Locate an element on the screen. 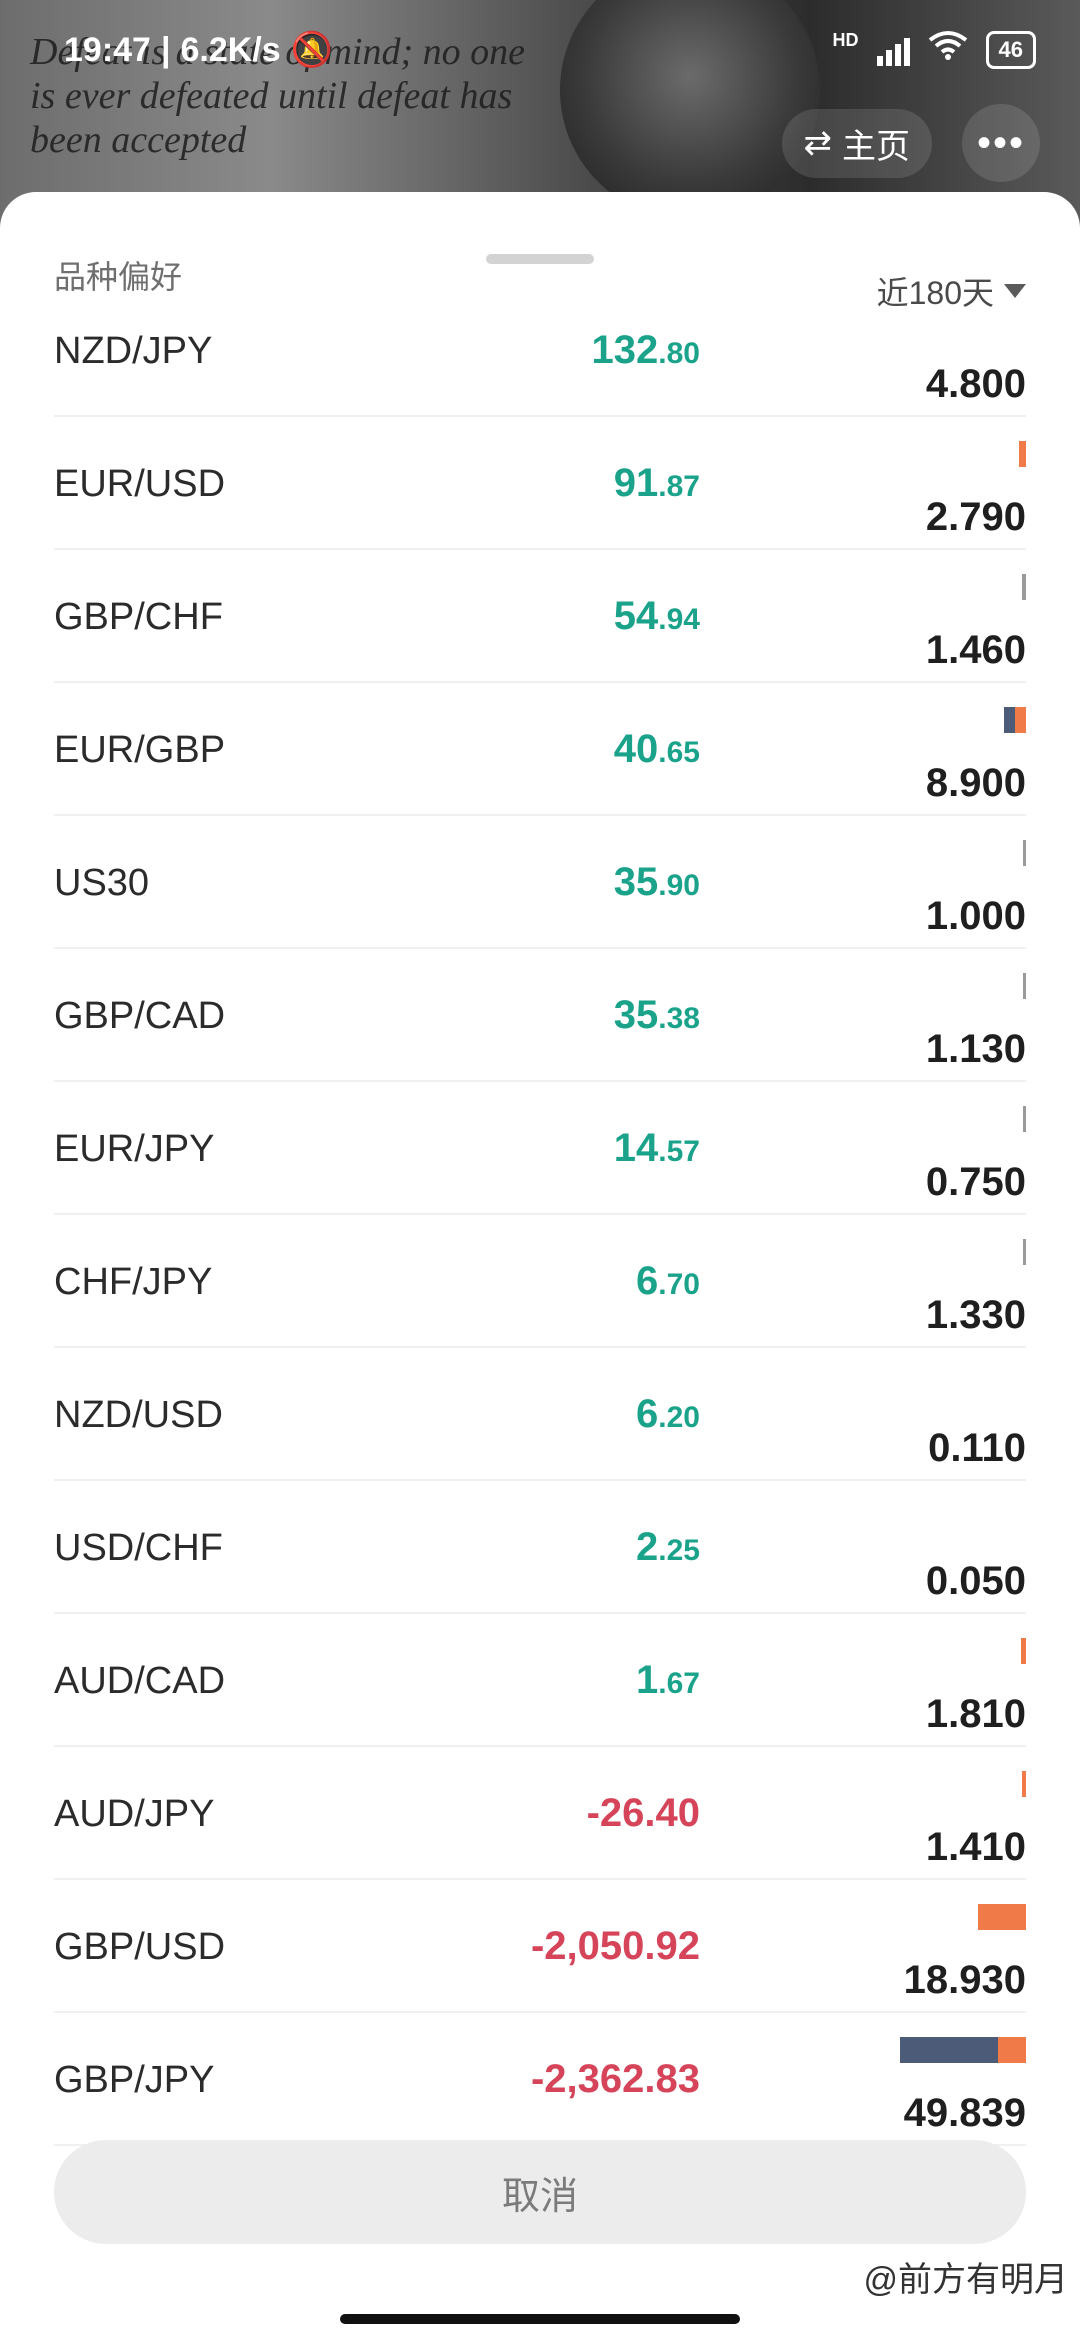 The height and width of the screenshot is (2340, 1080). volume-value: 49.839 is located at coordinates (964, 2113).